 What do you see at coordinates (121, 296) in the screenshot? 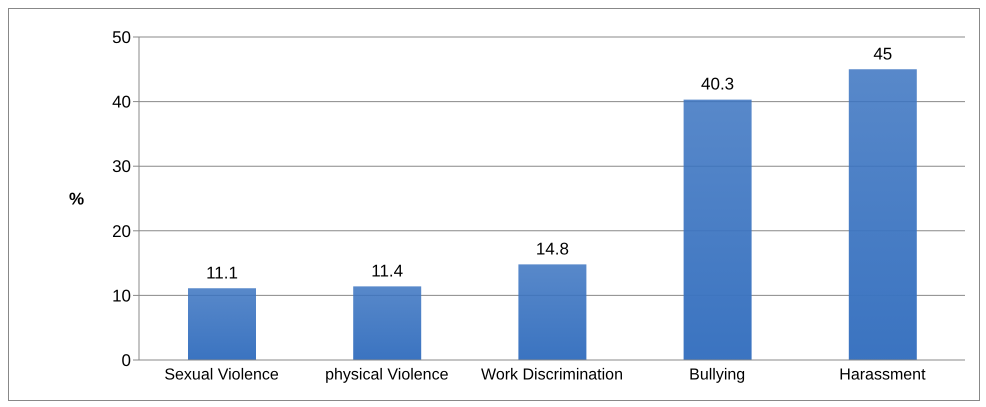
I see `y-tick-label: 10` at bounding box center [121, 296].